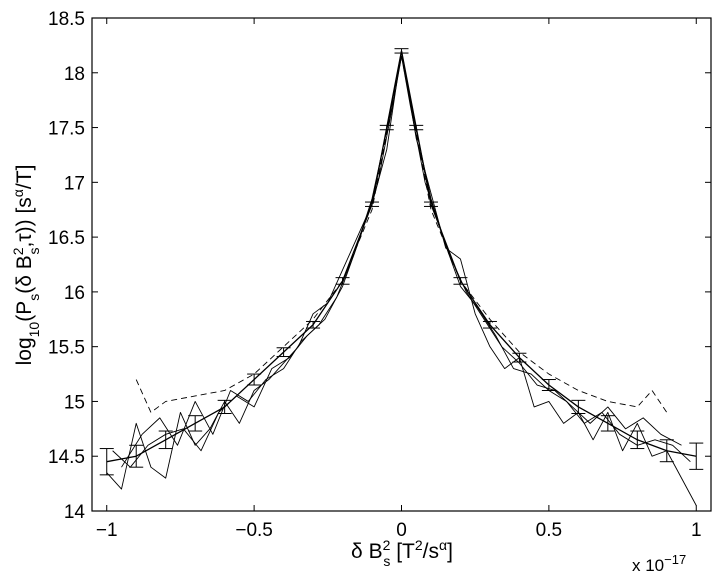 The height and width of the screenshot is (575, 718). What do you see at coordinates (26, 265) in the screenshot?
I see `y-axis-label: log10(Ps(δ B2s,τ)) [sα/T]` at bounding box center [26, 265].